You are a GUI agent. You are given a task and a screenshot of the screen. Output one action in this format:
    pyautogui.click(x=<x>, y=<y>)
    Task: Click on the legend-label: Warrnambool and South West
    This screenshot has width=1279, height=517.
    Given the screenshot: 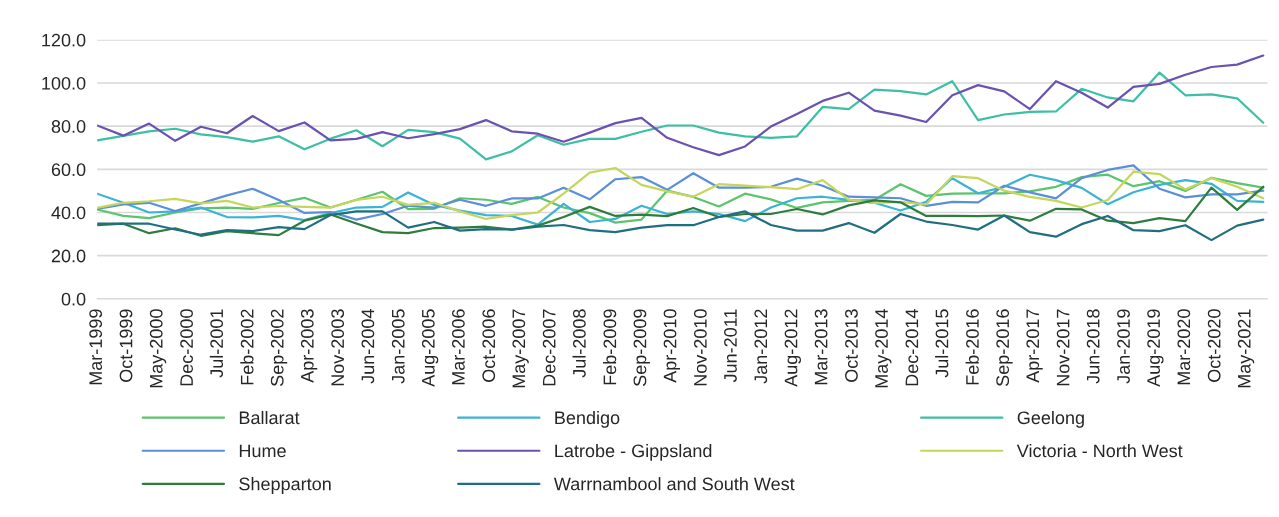 What is the action you would take?
    pyautogui.click(x=674, y=484)
    